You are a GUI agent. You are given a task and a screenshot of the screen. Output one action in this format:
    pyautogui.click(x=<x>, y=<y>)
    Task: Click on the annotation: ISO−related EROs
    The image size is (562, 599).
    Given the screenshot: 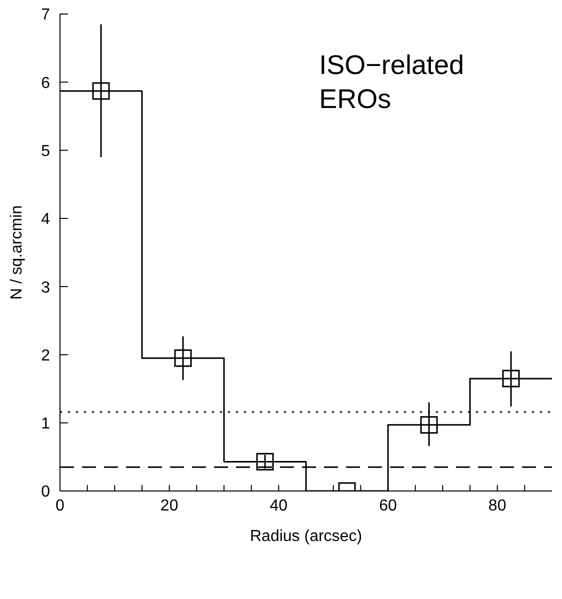 What is the action you would take?
    pyautogui.click(x=391, y=82)
    